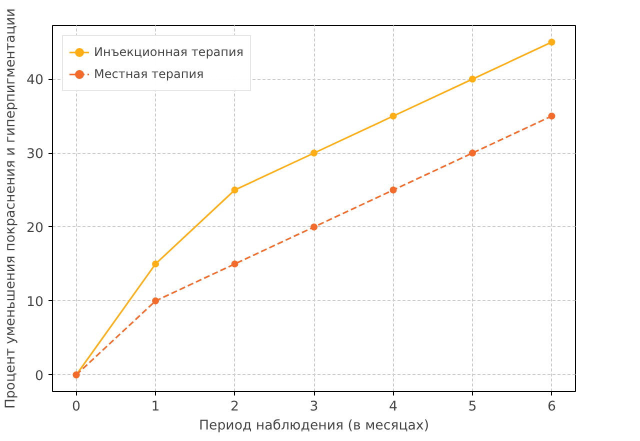 Image resolution: width=640 pixels, height=441 pixels. Describe the element at coordinates (155, 407) in the screenshot. I see `x-tick-label: 1` at that location.